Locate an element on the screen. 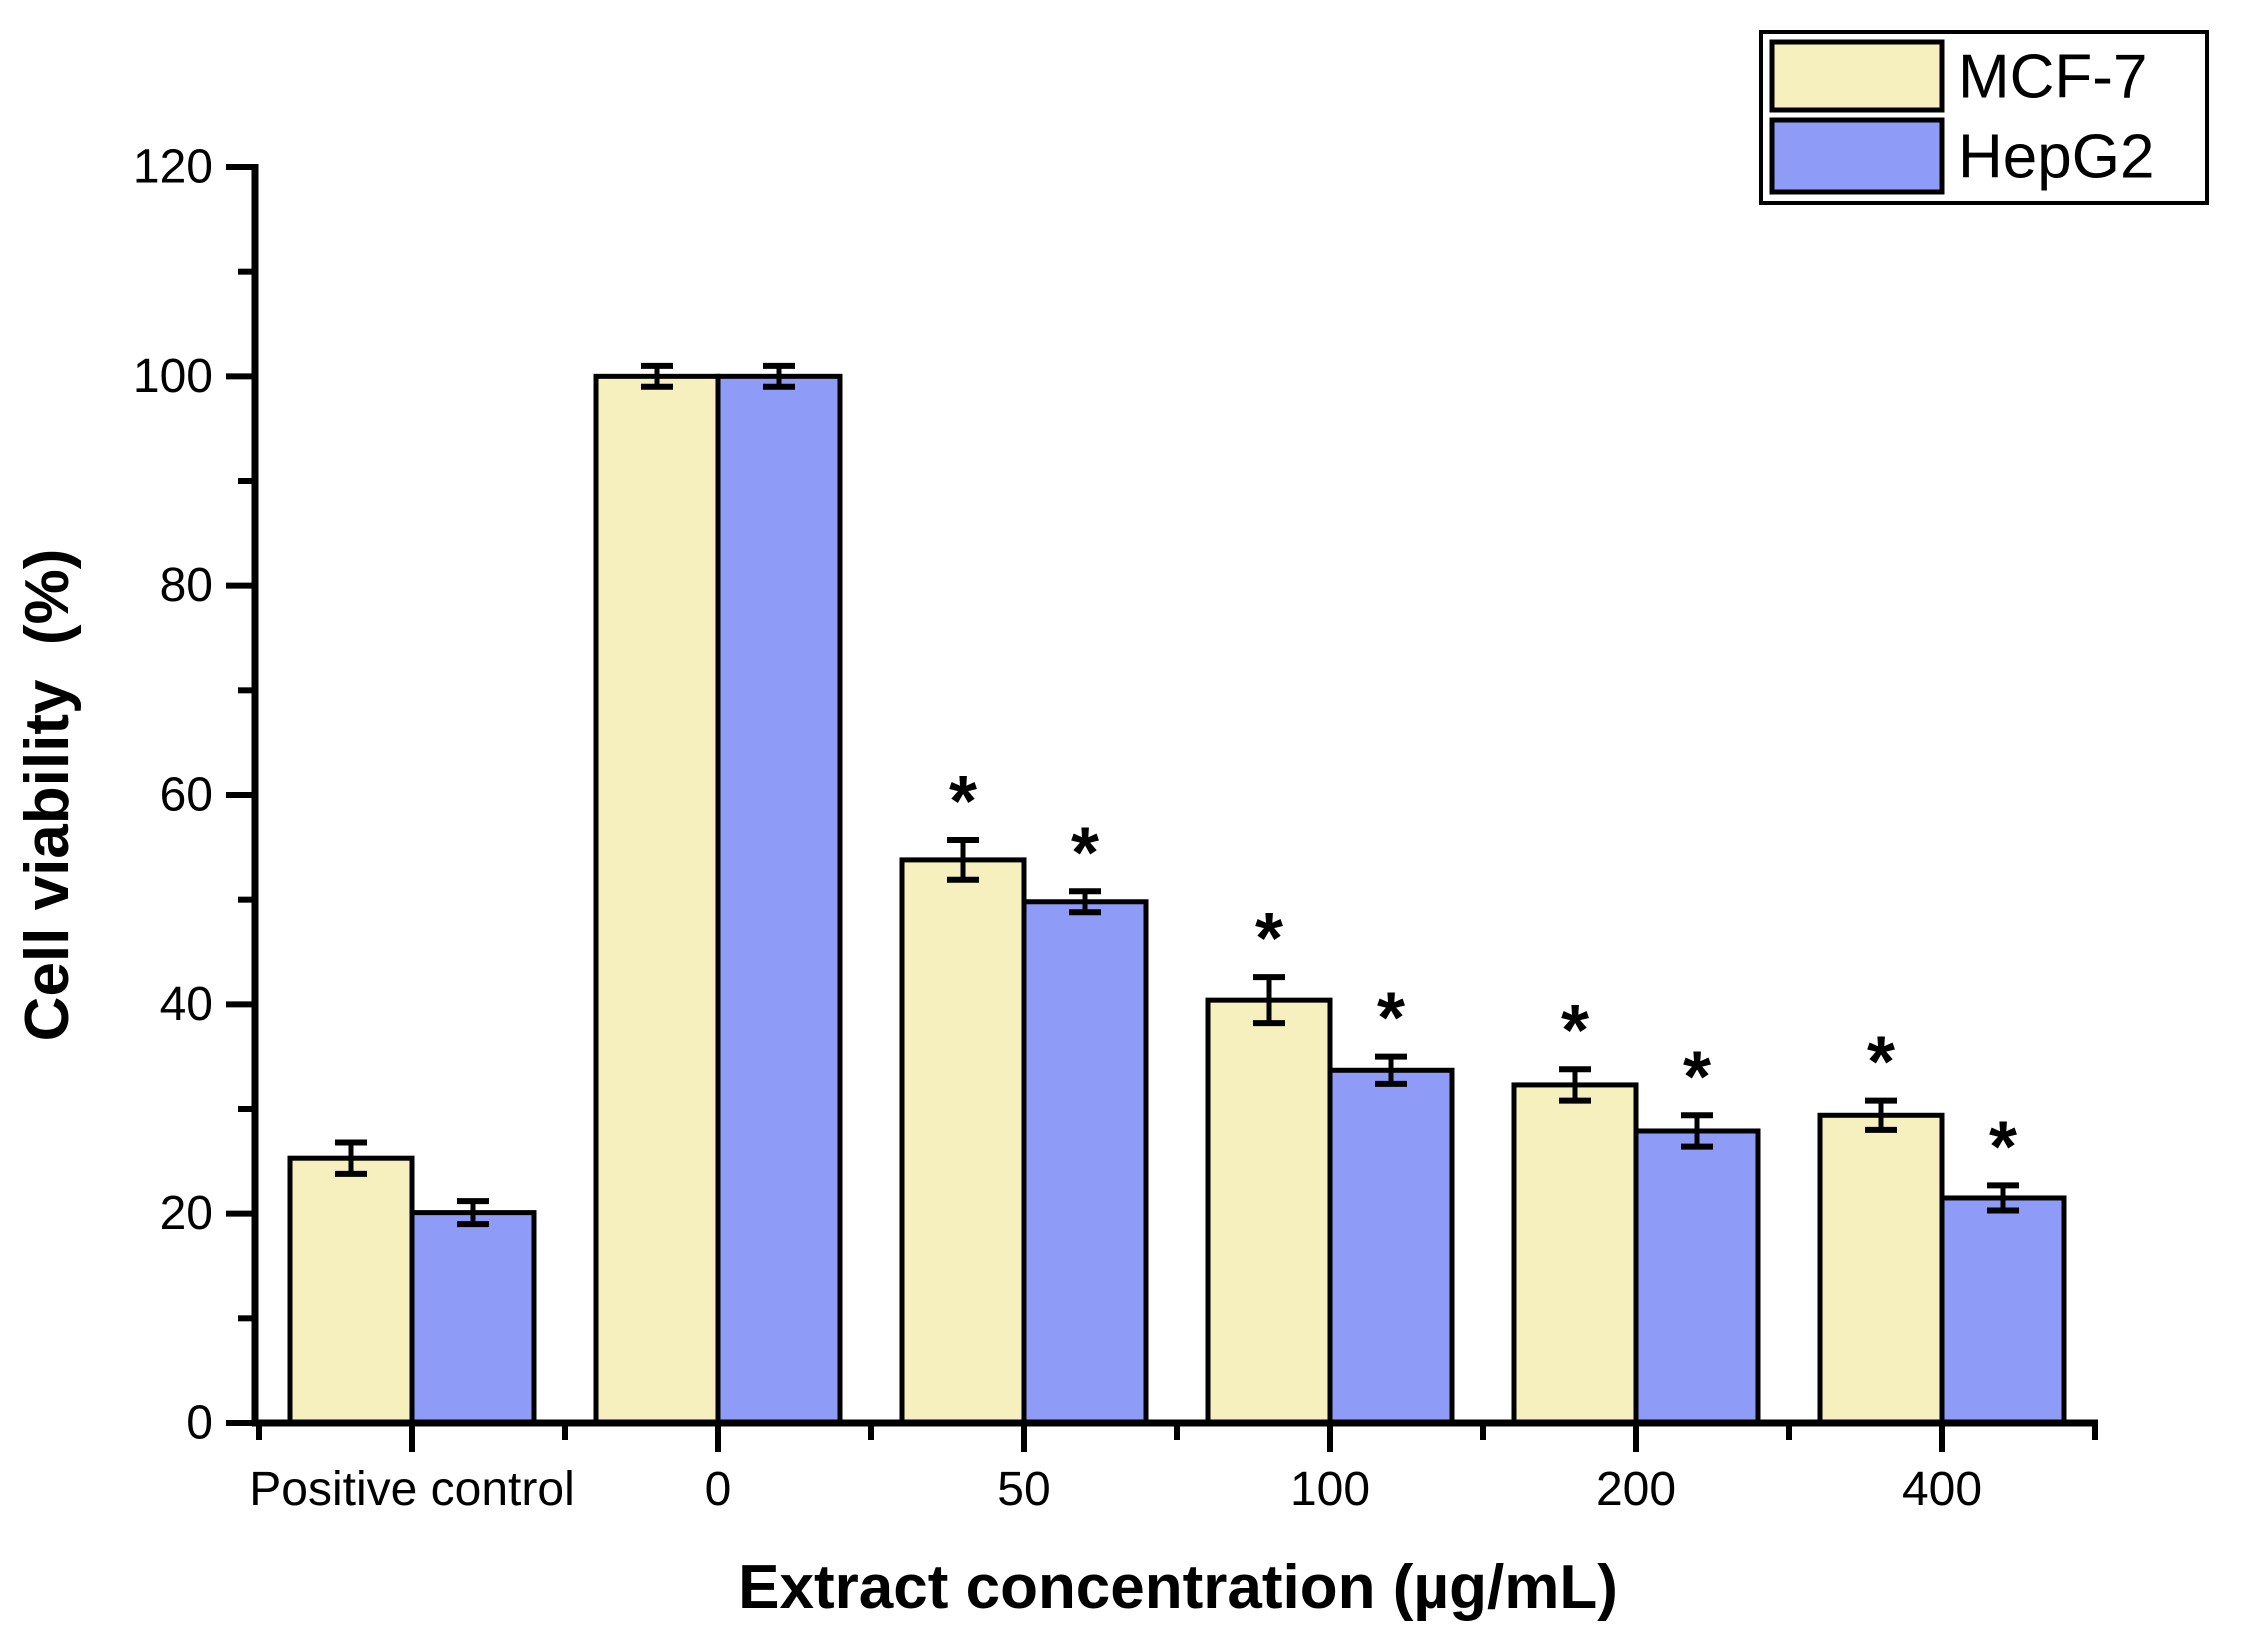 This screenshot has height=1641, width=2248. x-tick-label: 400 is located at coordinates (1942, 1489).